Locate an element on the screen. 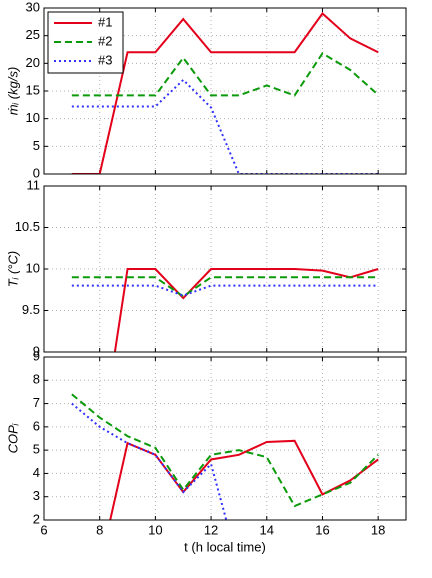 This screenshot has height=578, width=432. y-tick-label: 0 is located at coordinates (36, 172).